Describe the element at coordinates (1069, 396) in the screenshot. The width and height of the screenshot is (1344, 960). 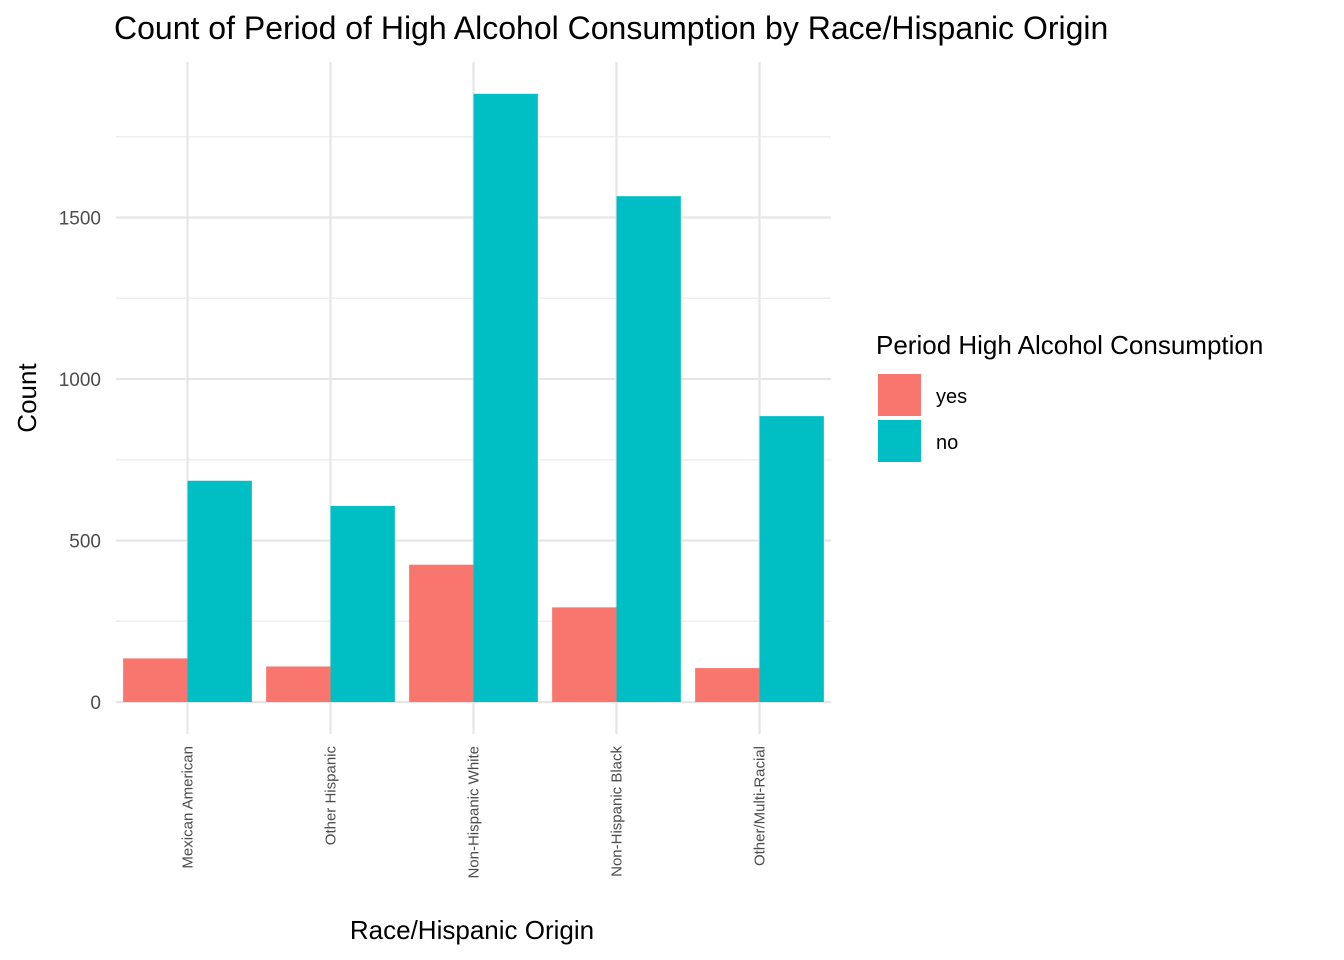
I see `legend: Period High Alcohol Consumption yes no` at that location.